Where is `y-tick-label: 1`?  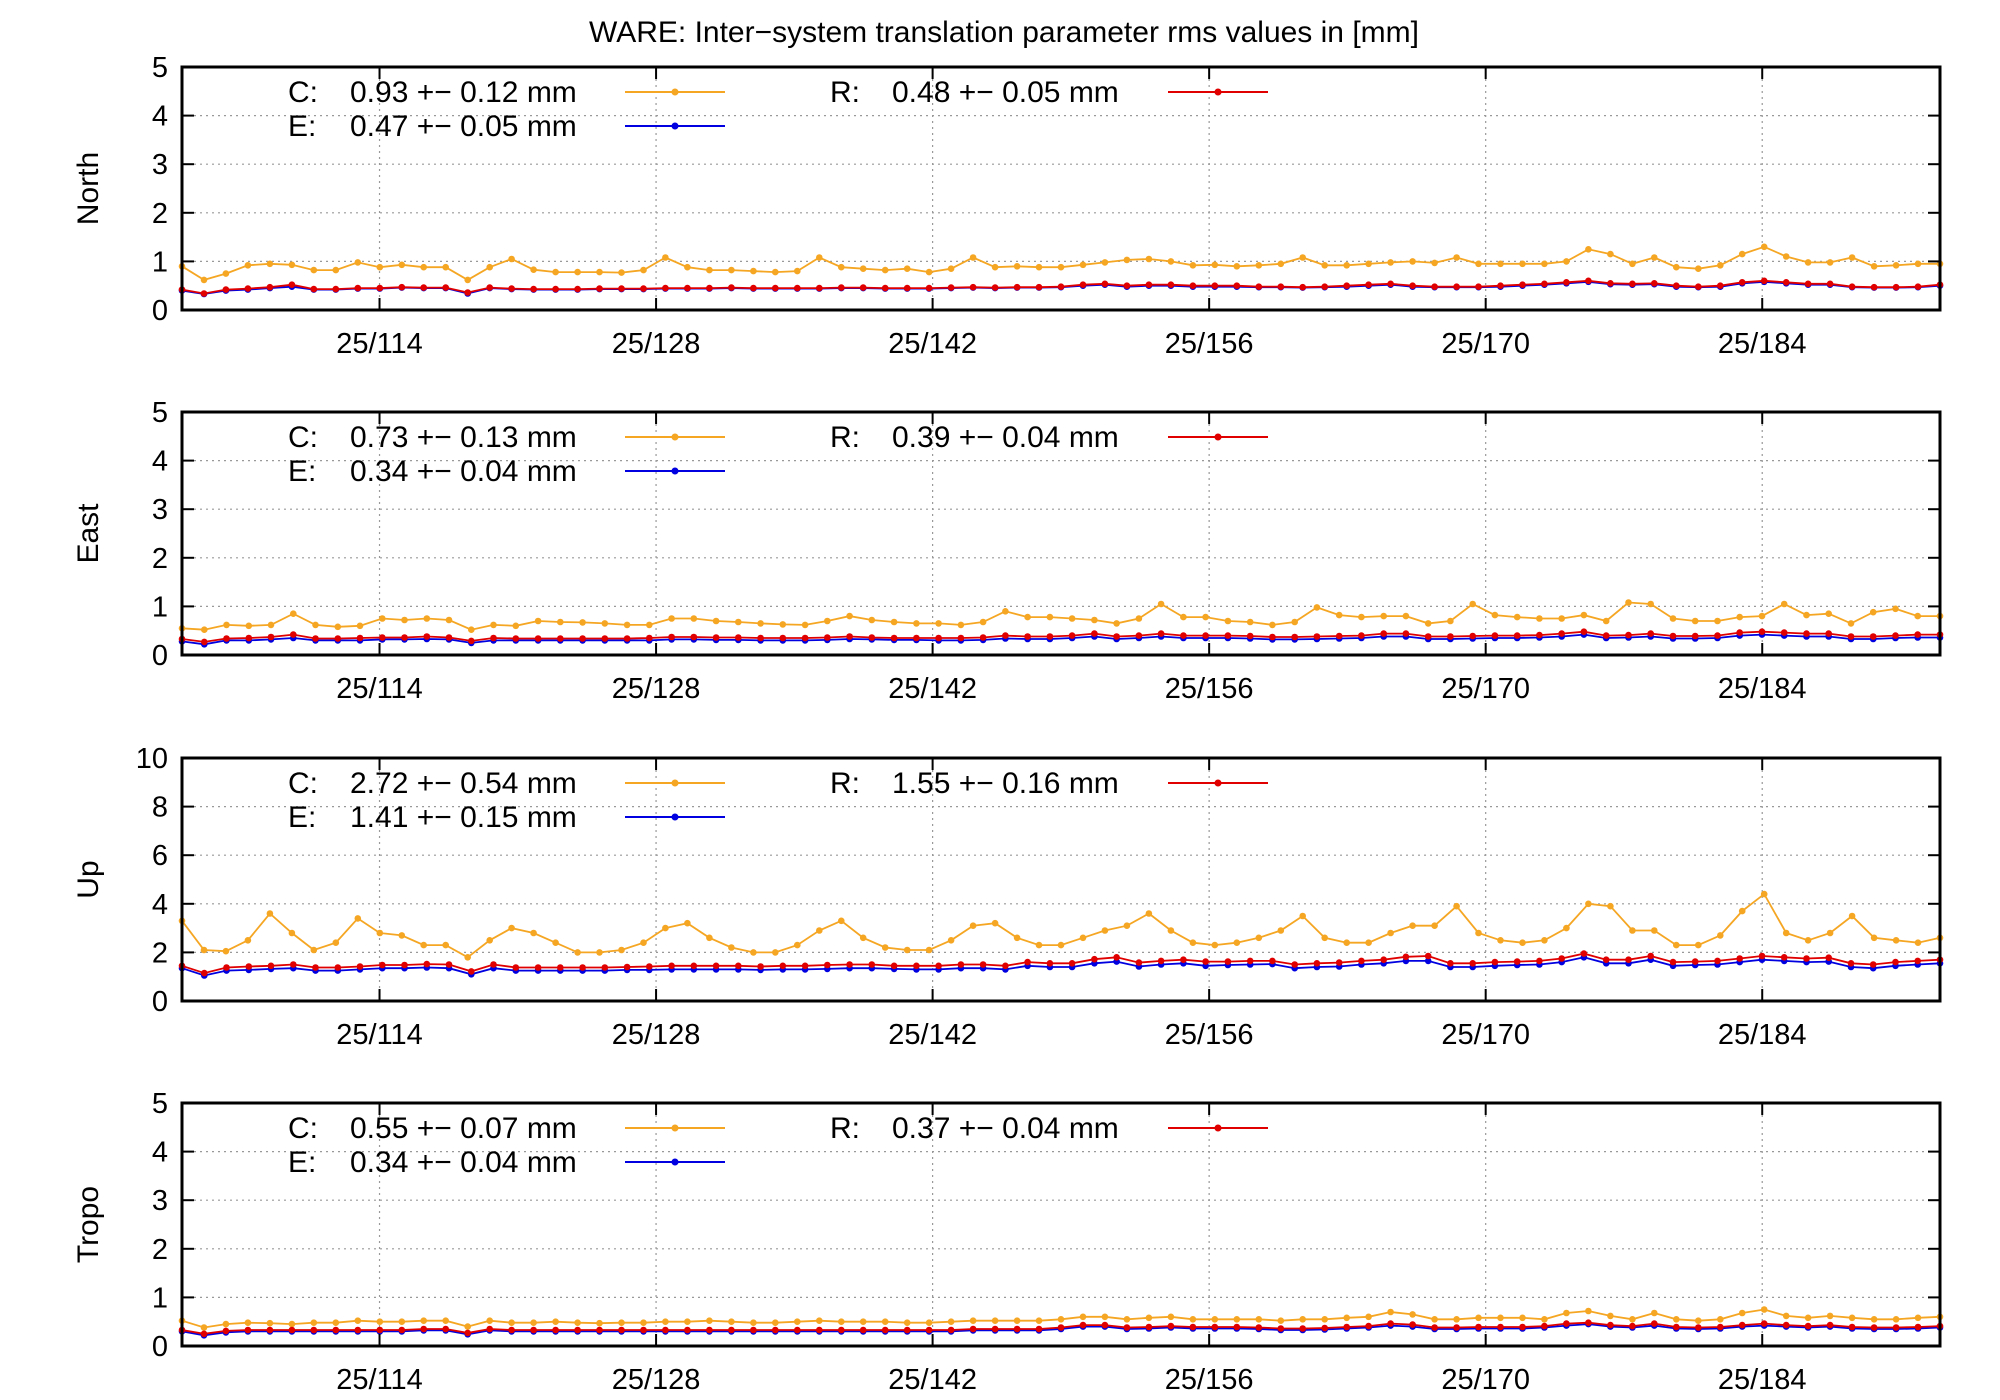
y-tick-label: 1 is located at coordinates (160, 262).